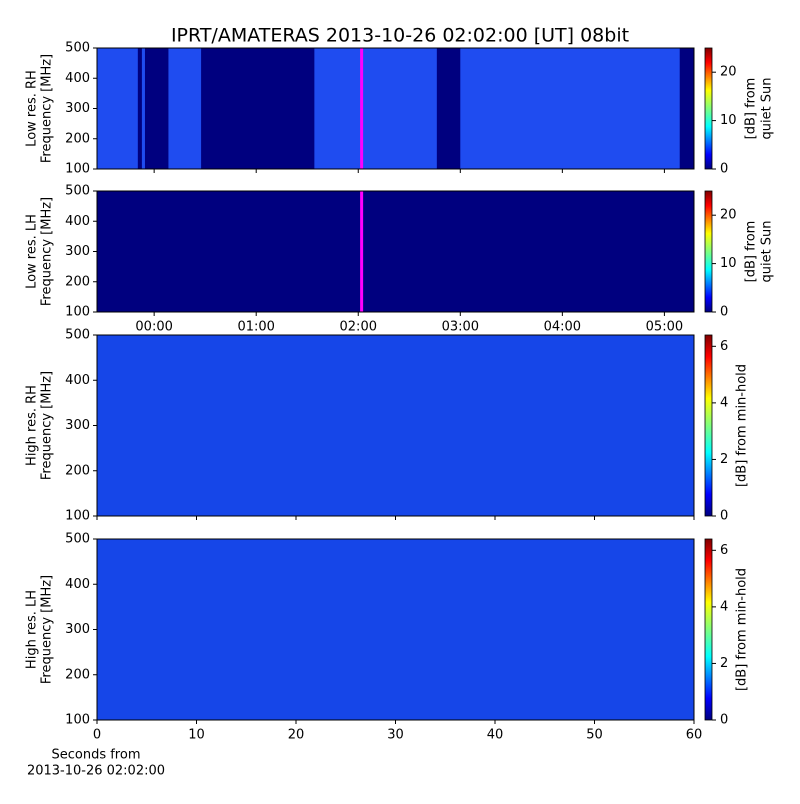  I want to click on x-tick-label: 01:00, so click(255, 327).